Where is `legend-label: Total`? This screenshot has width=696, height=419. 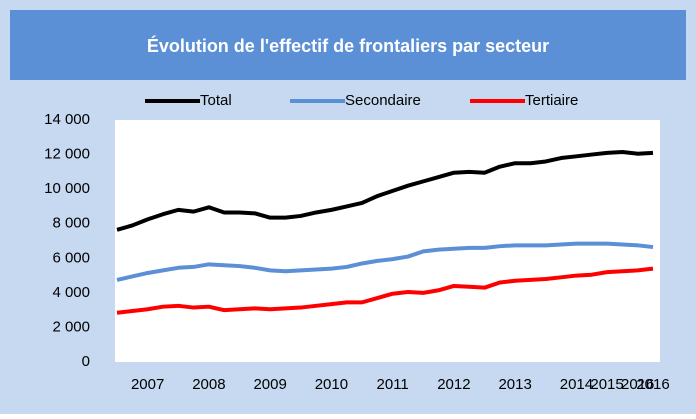 legend-label: Total is located at coordinates (216, 100).